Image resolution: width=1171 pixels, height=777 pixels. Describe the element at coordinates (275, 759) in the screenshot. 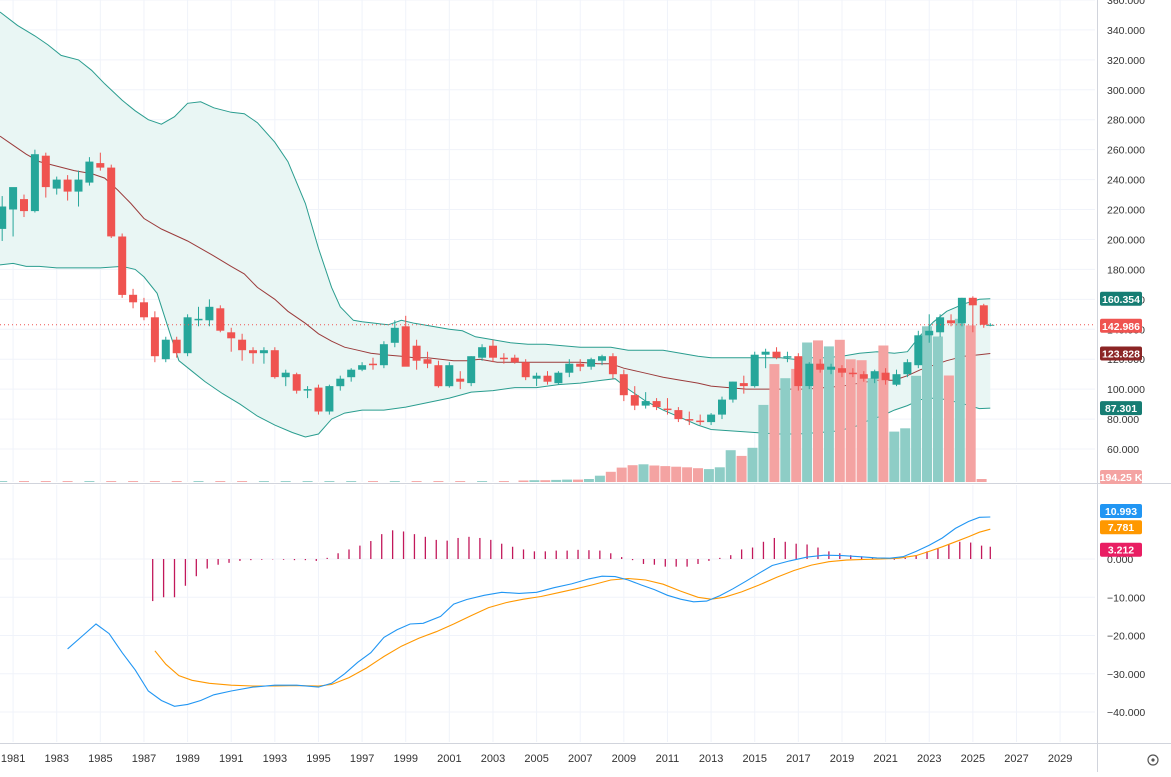

I see `x-tick-label: 1993` at that location.